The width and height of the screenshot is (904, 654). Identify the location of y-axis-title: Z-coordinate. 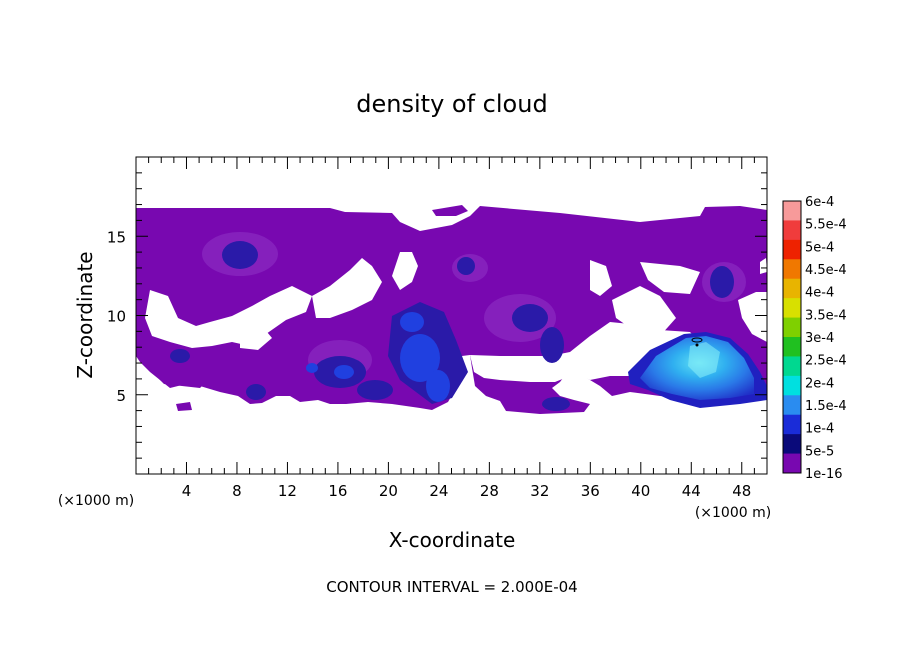
(85, 314).